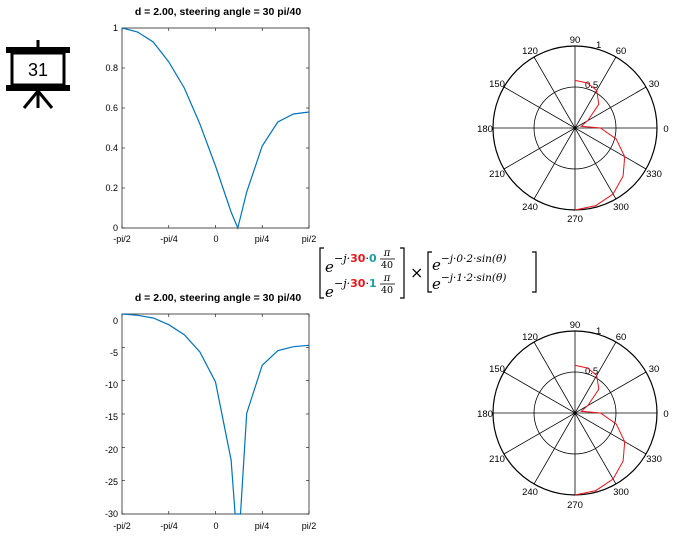 Image resolution: width=689 pixels, height=546 pixels. What do you see at coordinates (111, 128) in the screenshot?
I see `y-tick-labels: 1 0.8 0.6 0.4 0.2 0` at bounding box center [111, 128].